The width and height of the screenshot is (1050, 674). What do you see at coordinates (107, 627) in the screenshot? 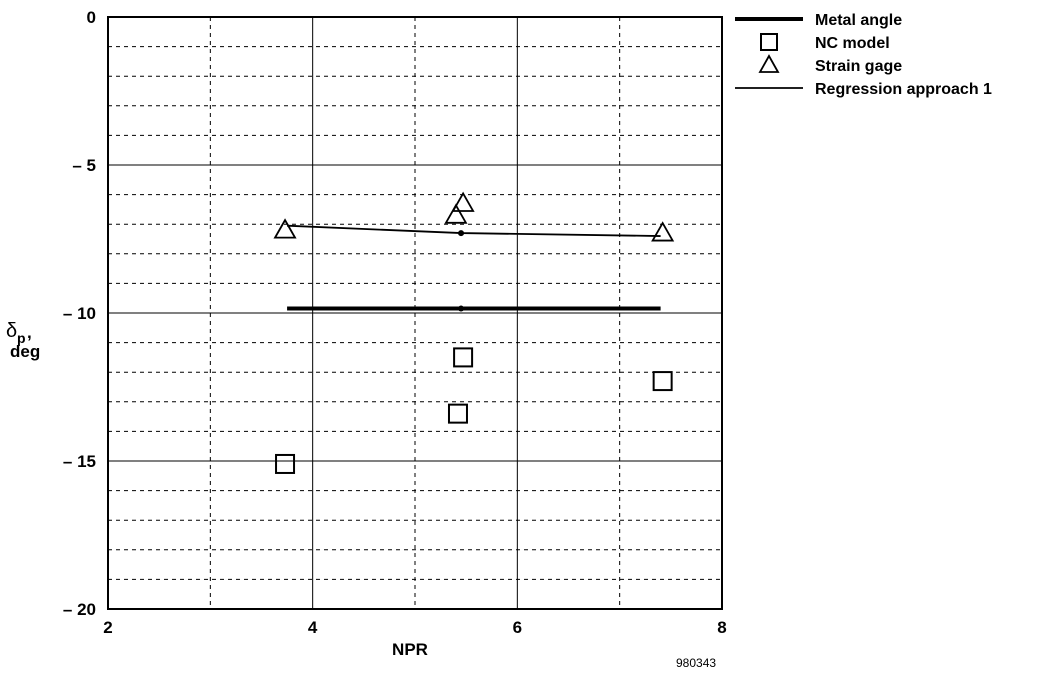
I see `x-tick-label: 2` at bounding box center [107, 627].